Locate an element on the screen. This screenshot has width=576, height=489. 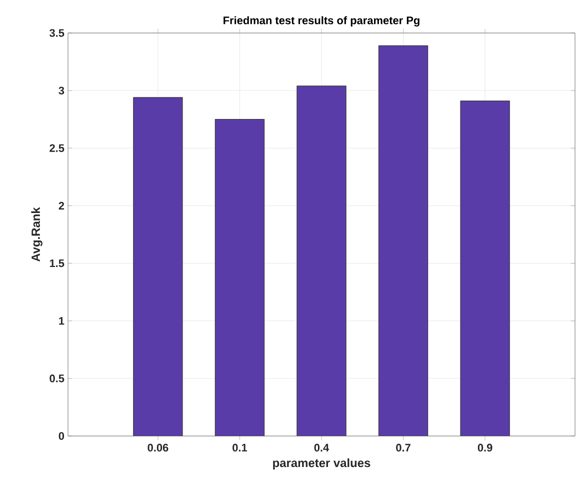
y-tick-label: 0.5 is located at coordinates (57, 378).